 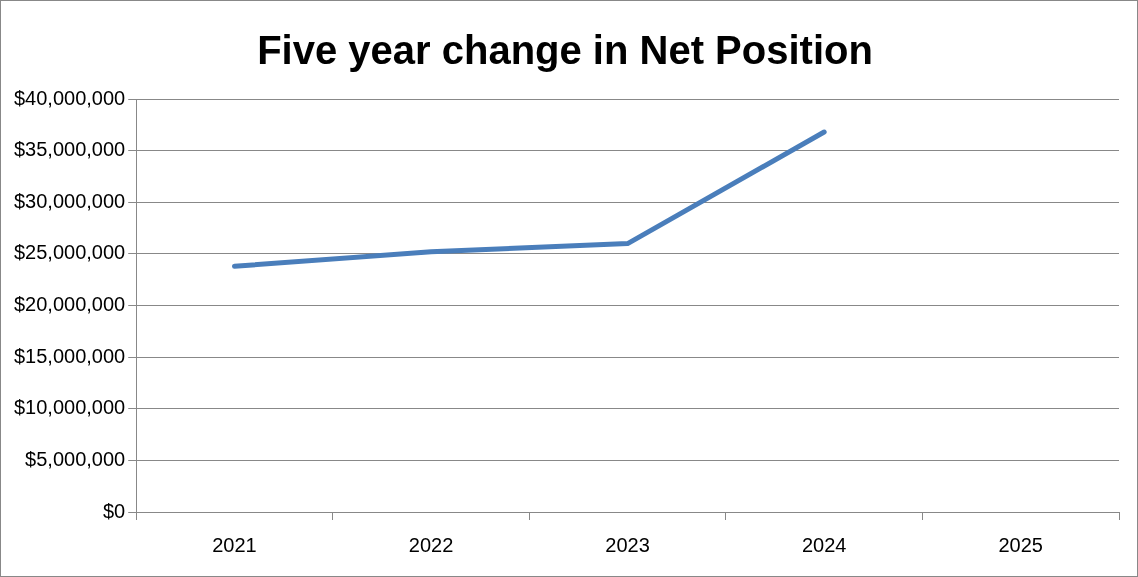 What do you see at coordinates (69, 200) in the screenshot?
I see `y-tick-label: $30,000,000` at bounding box center [69, 200].